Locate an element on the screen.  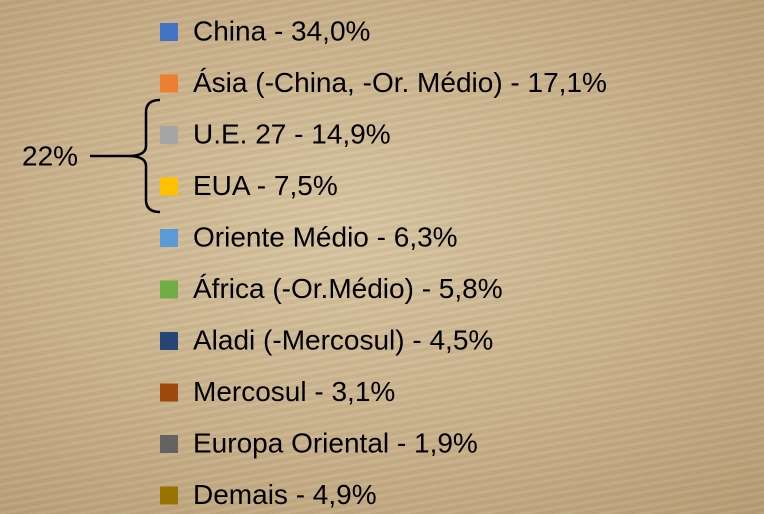
legend-label: EUA - 7,5% is located at coordinates (265, 185).